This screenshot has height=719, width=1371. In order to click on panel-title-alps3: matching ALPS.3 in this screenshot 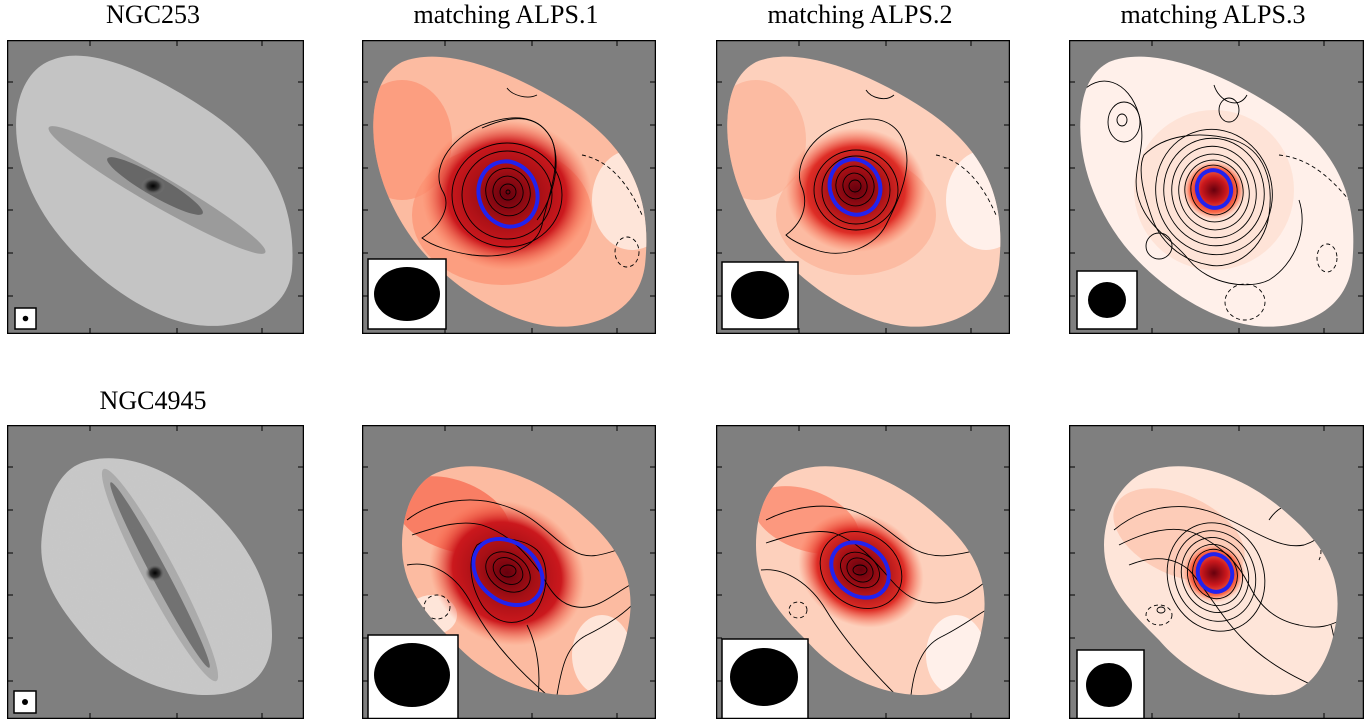, I will do `click(1213, 14)`.